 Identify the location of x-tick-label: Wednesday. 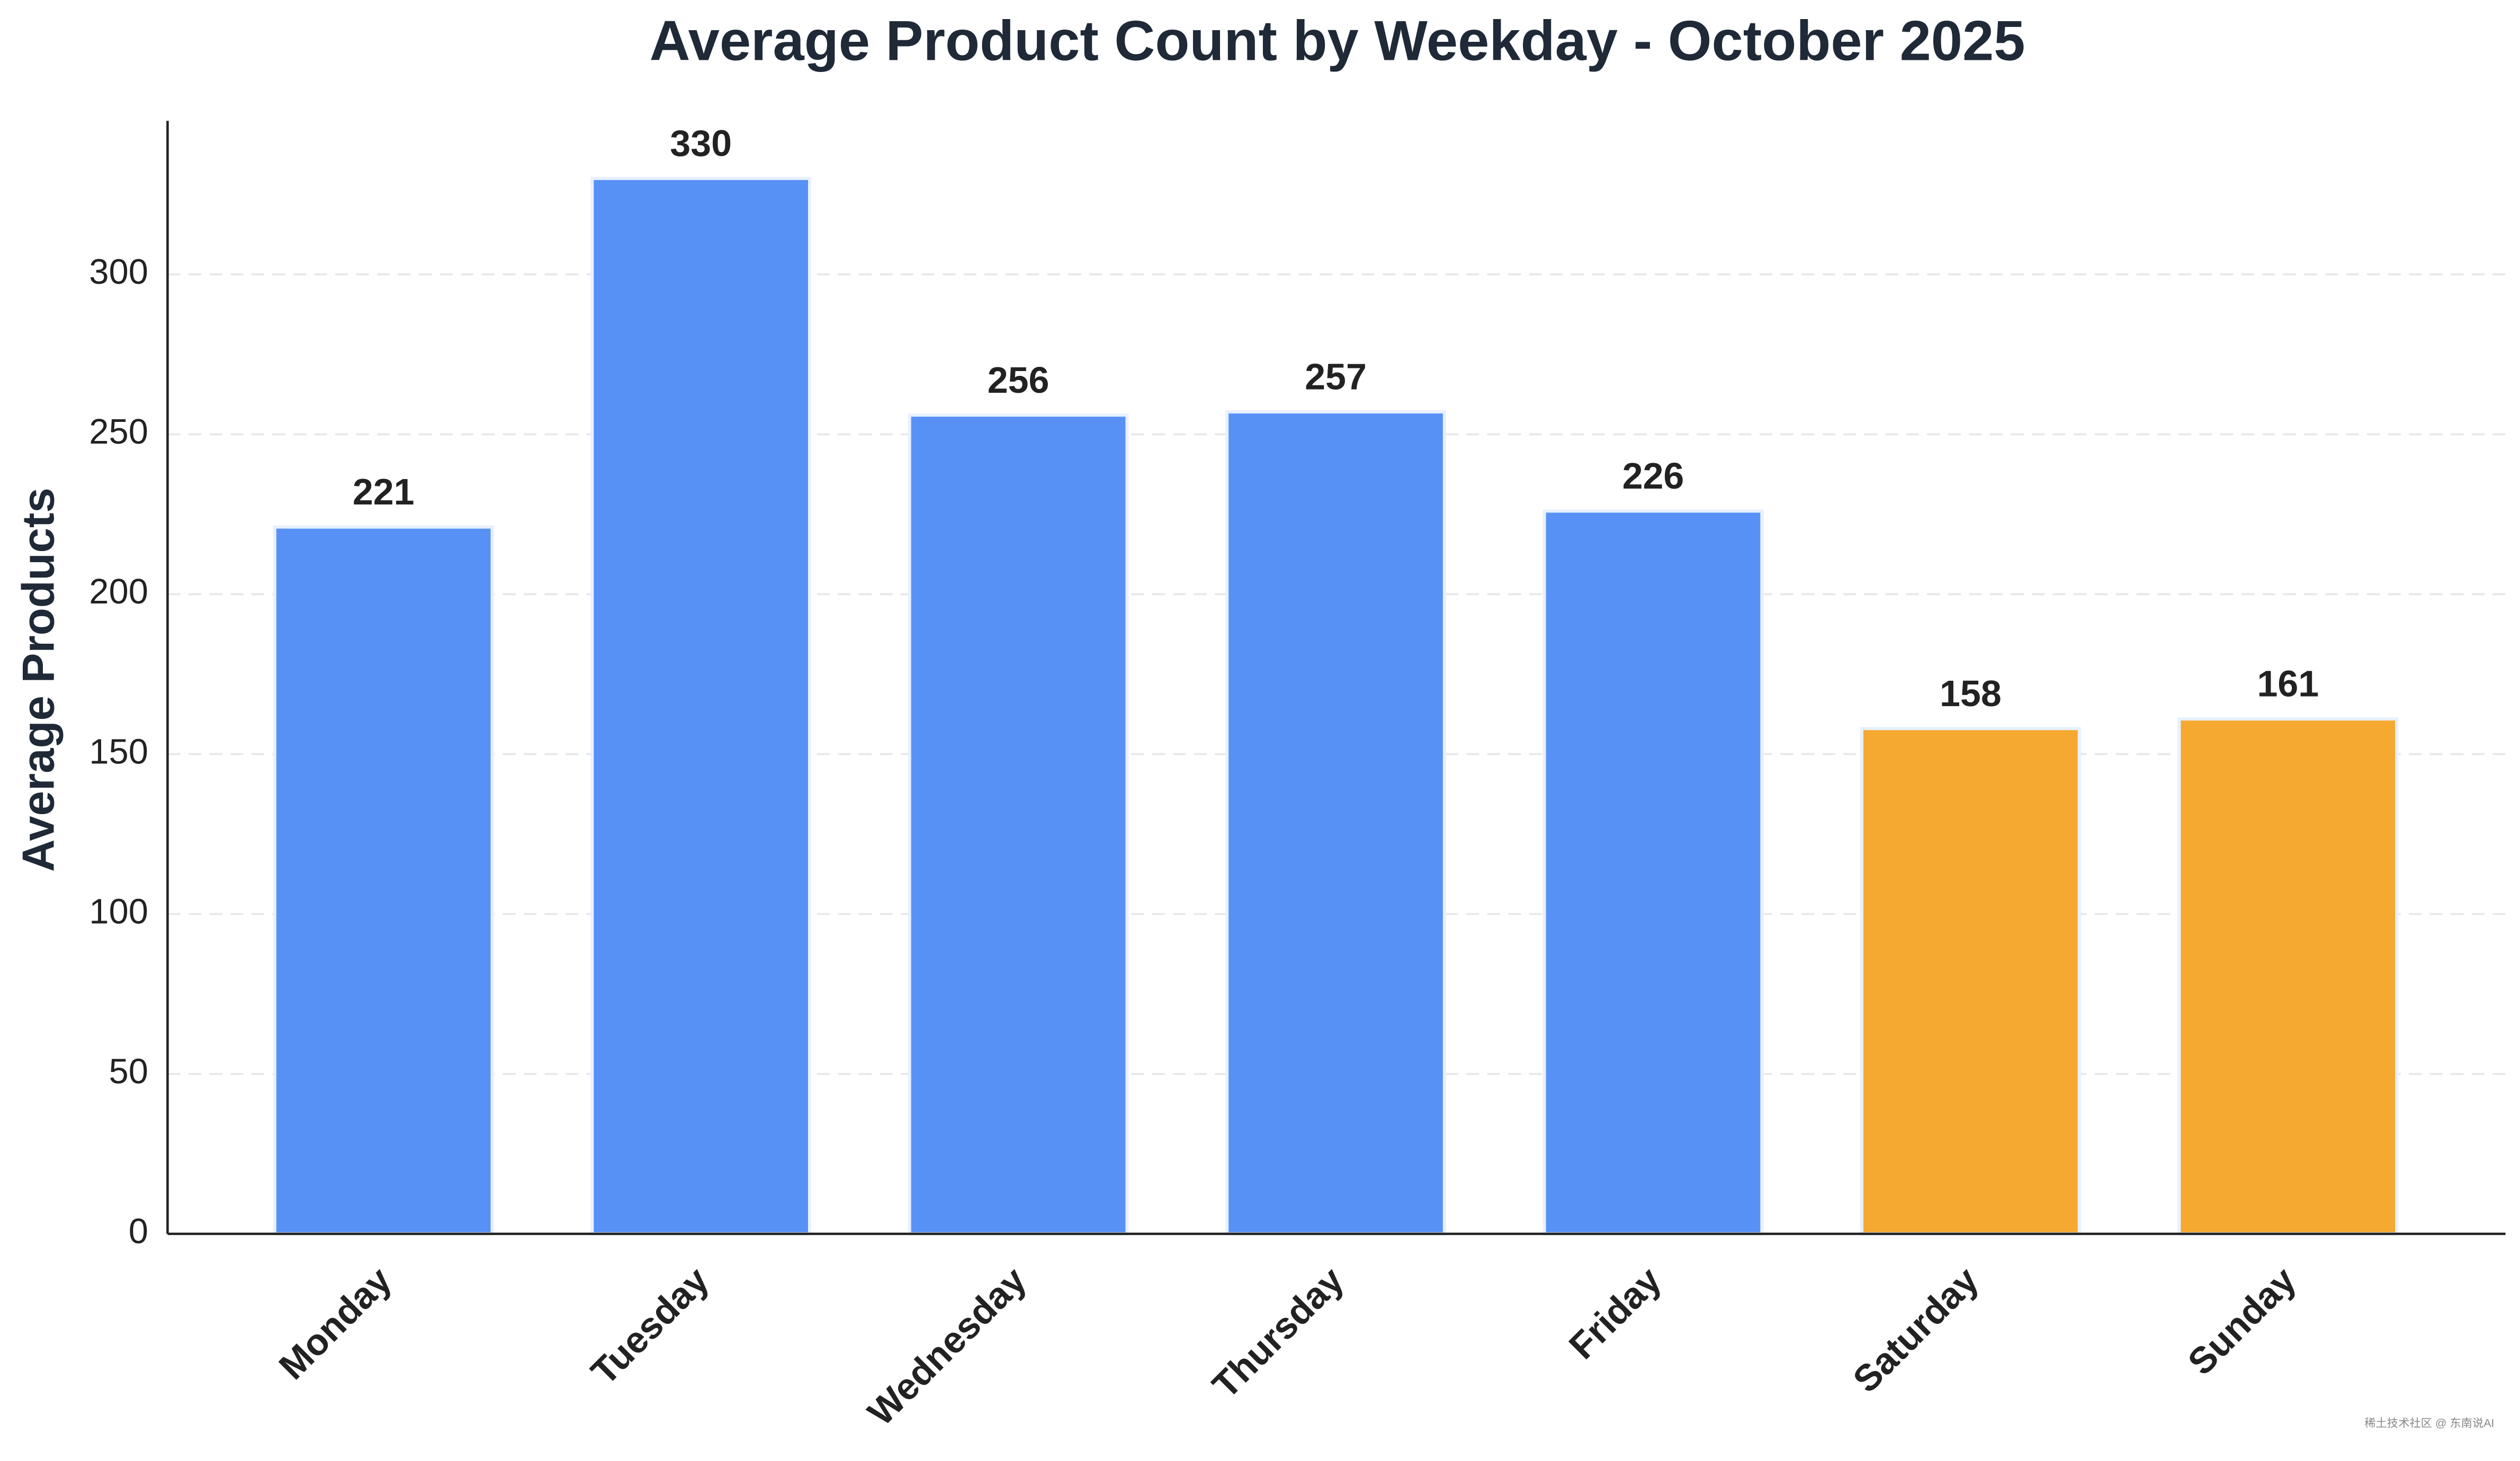
(947, 1346).